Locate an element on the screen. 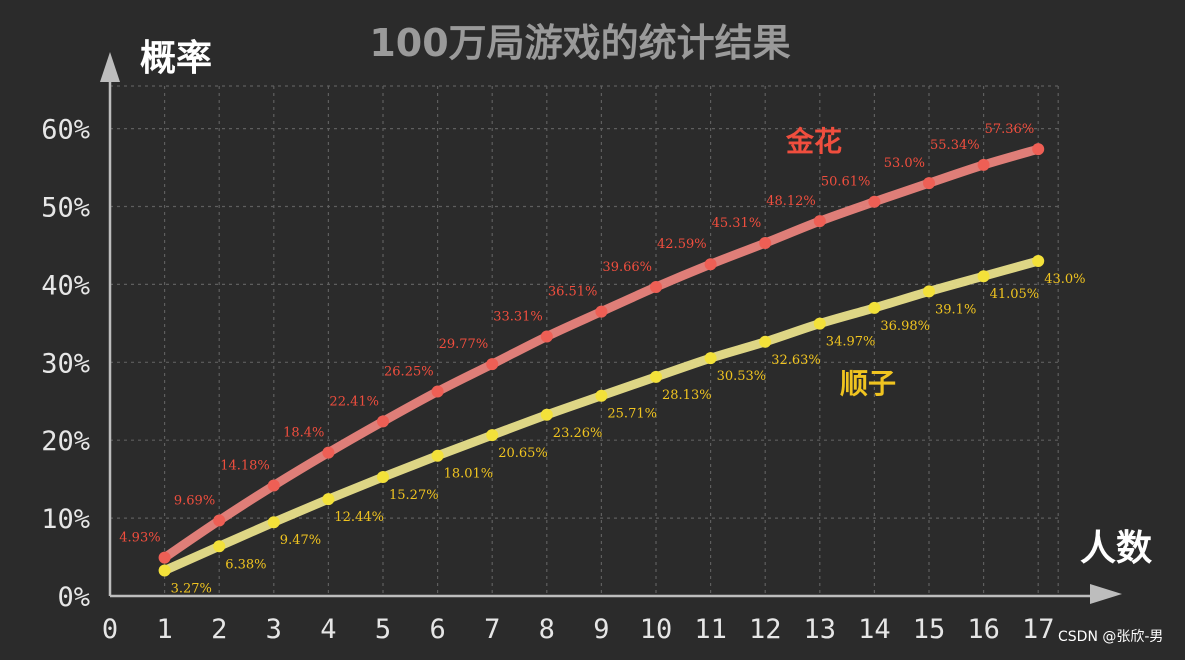  data-label-shunzi: 43.0% is located at coordinates (1064, 279).